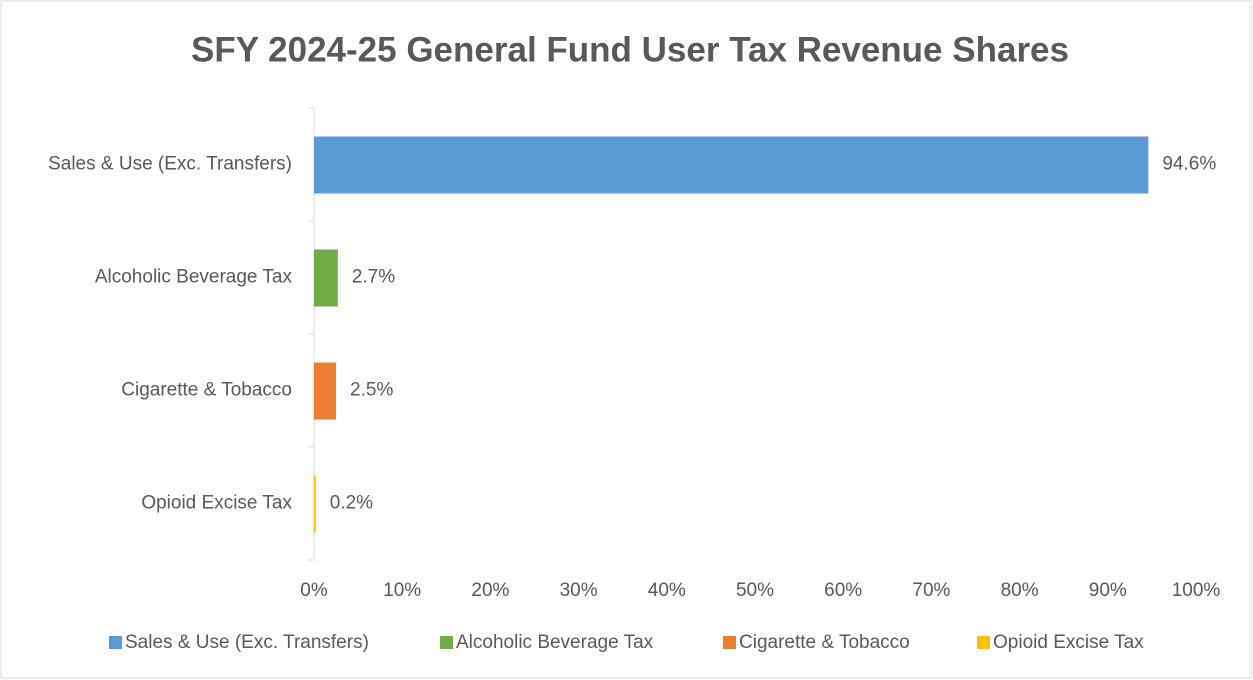 This screenshot has width=1253, height=680. Describe the element at coordinates (351, 503) in the screenshot. I see `data-label: 0.2%` at that location.